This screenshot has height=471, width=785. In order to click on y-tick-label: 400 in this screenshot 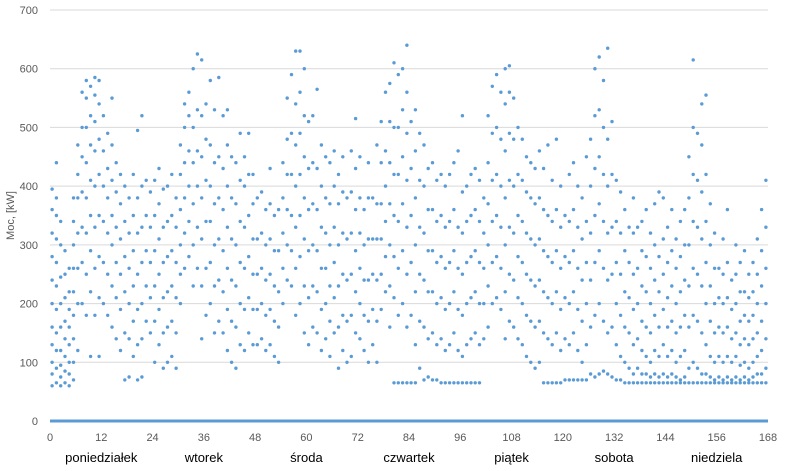, I will do `click(29, 187)`.